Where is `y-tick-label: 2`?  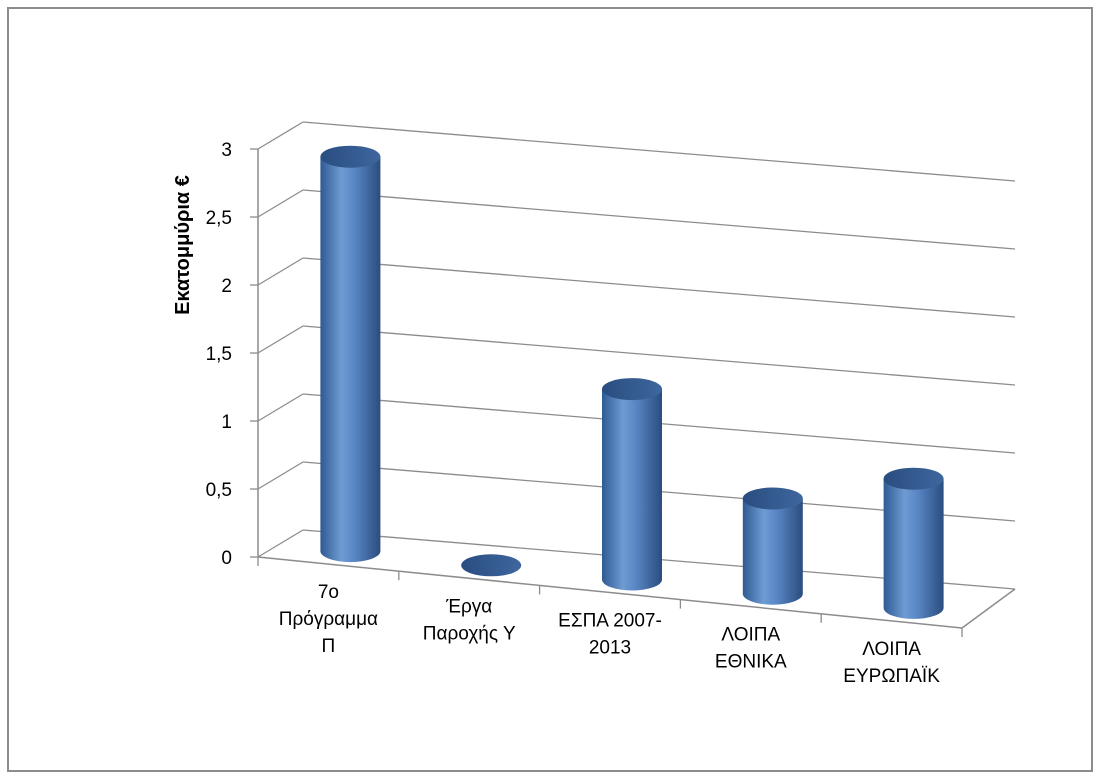
y-tick-label: 2 is located at coordinates (226, 286).